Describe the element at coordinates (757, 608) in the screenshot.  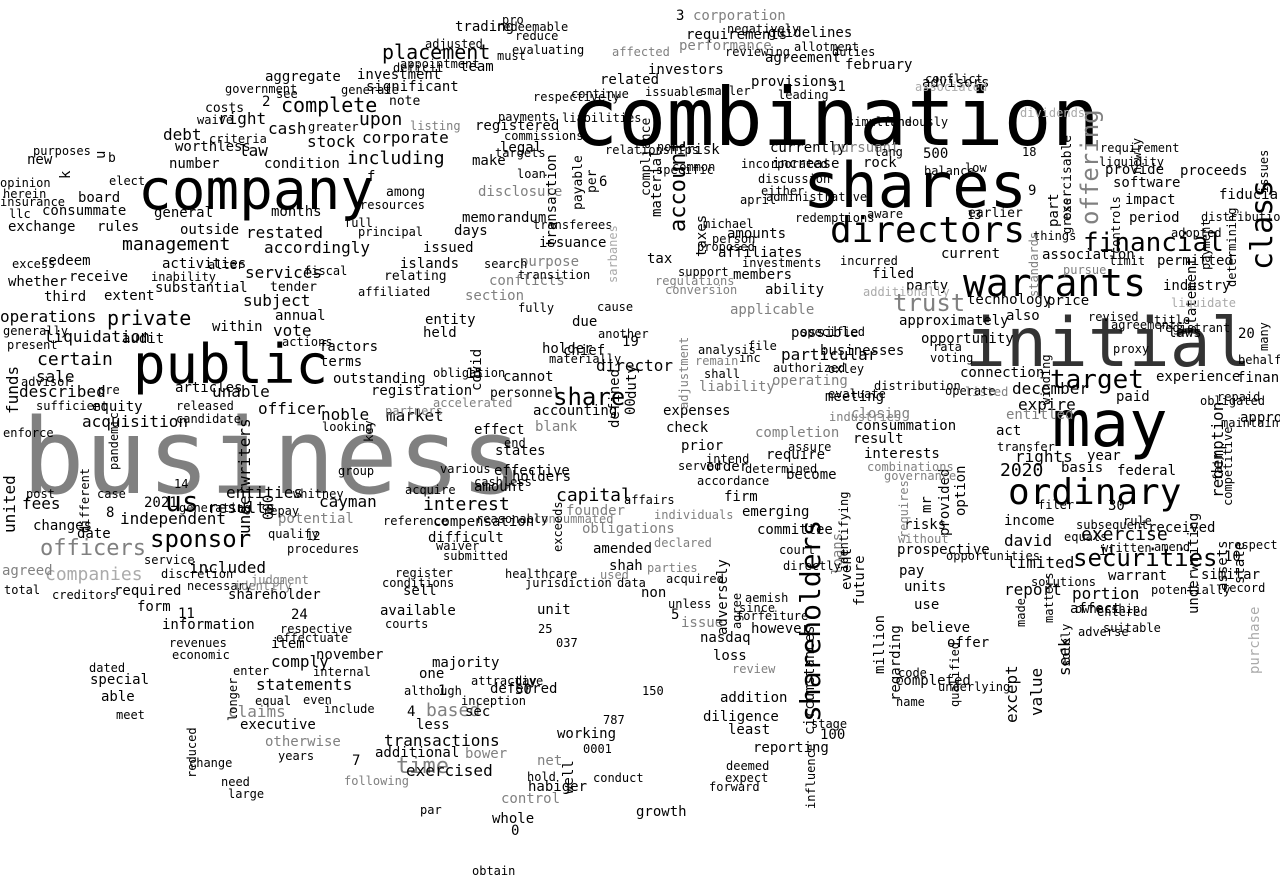
I see `word-since: since` at that location.